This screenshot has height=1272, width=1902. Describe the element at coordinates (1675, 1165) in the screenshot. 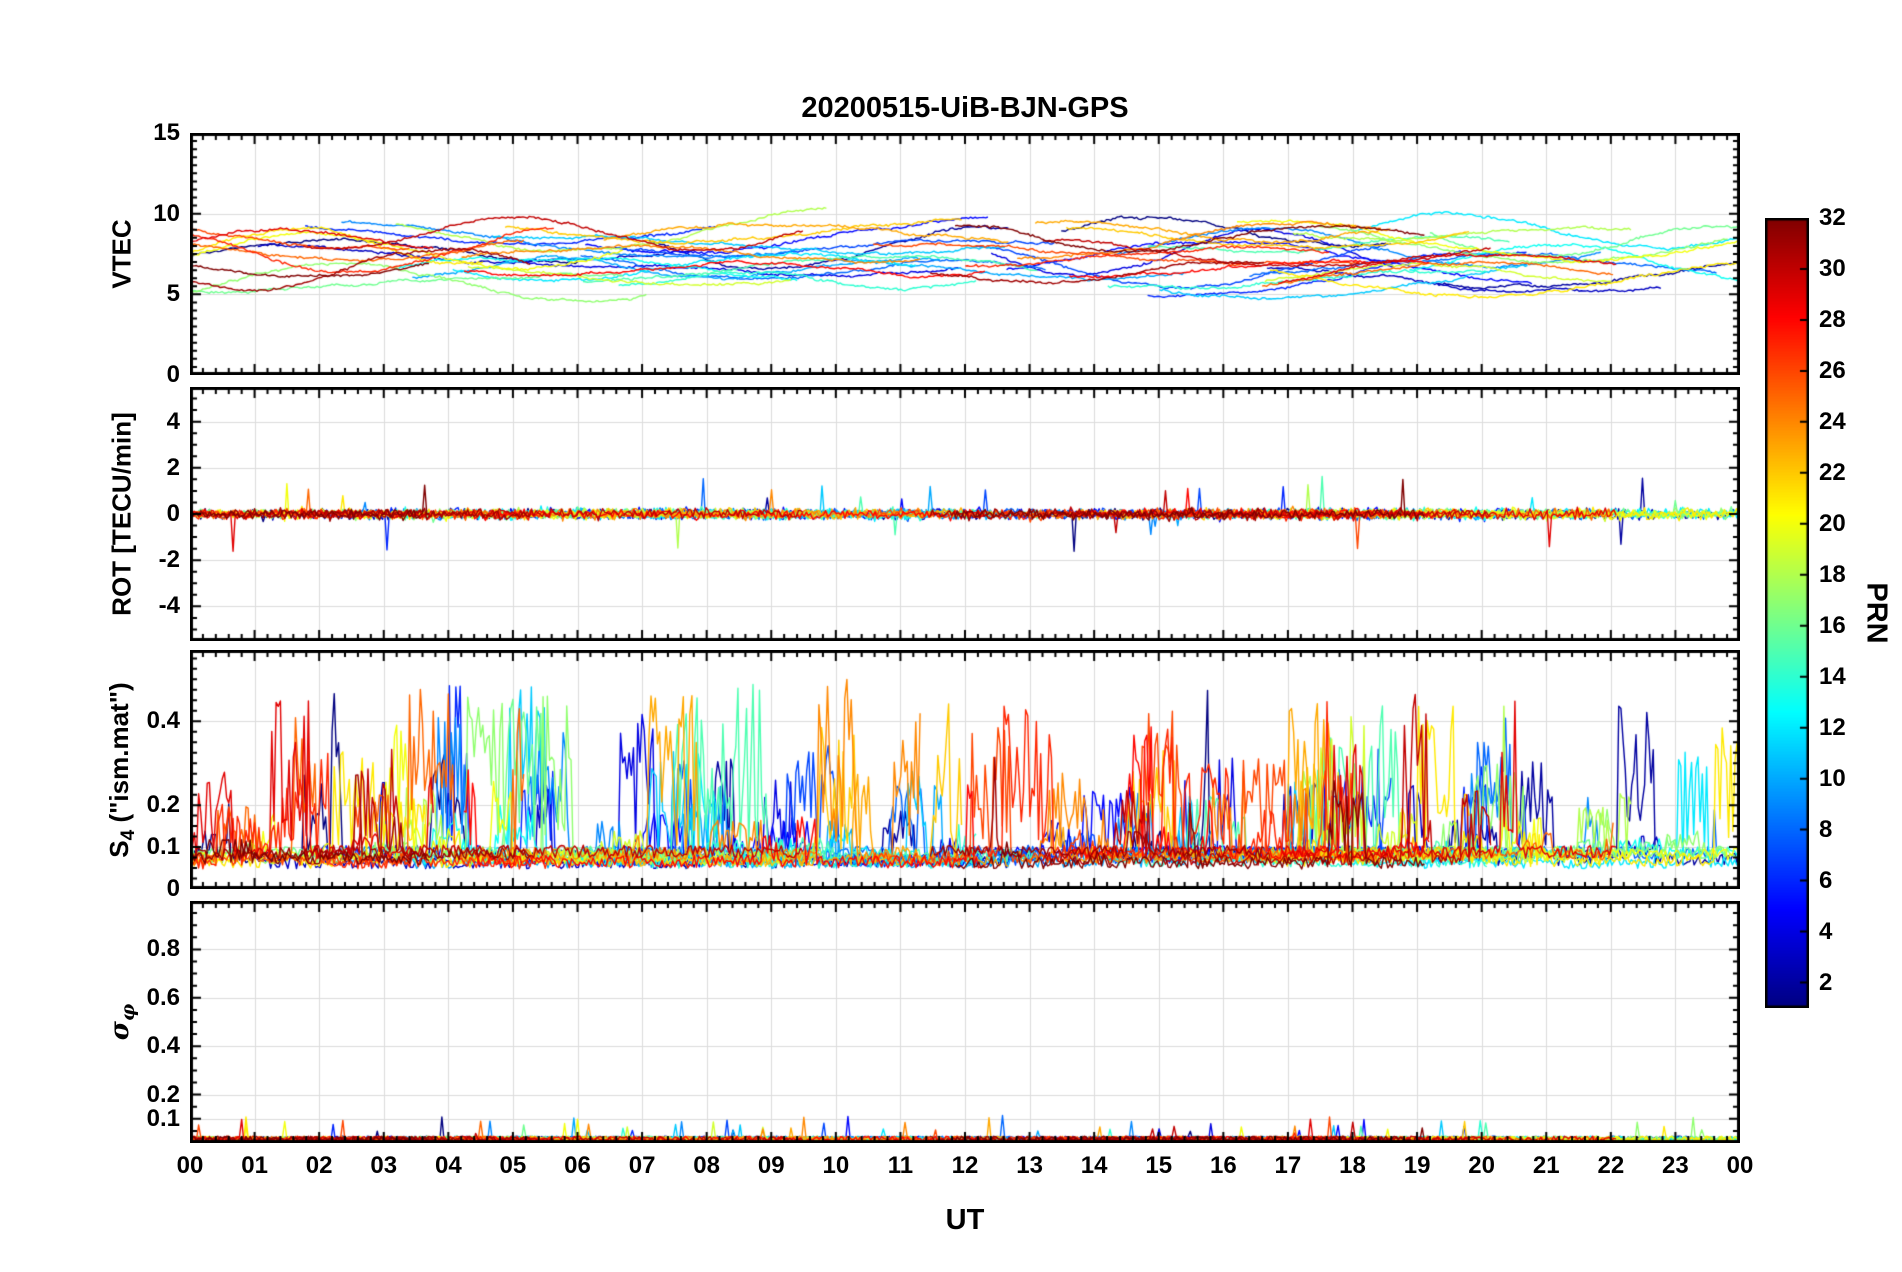

I see `x-tick-label: 23` at that location.